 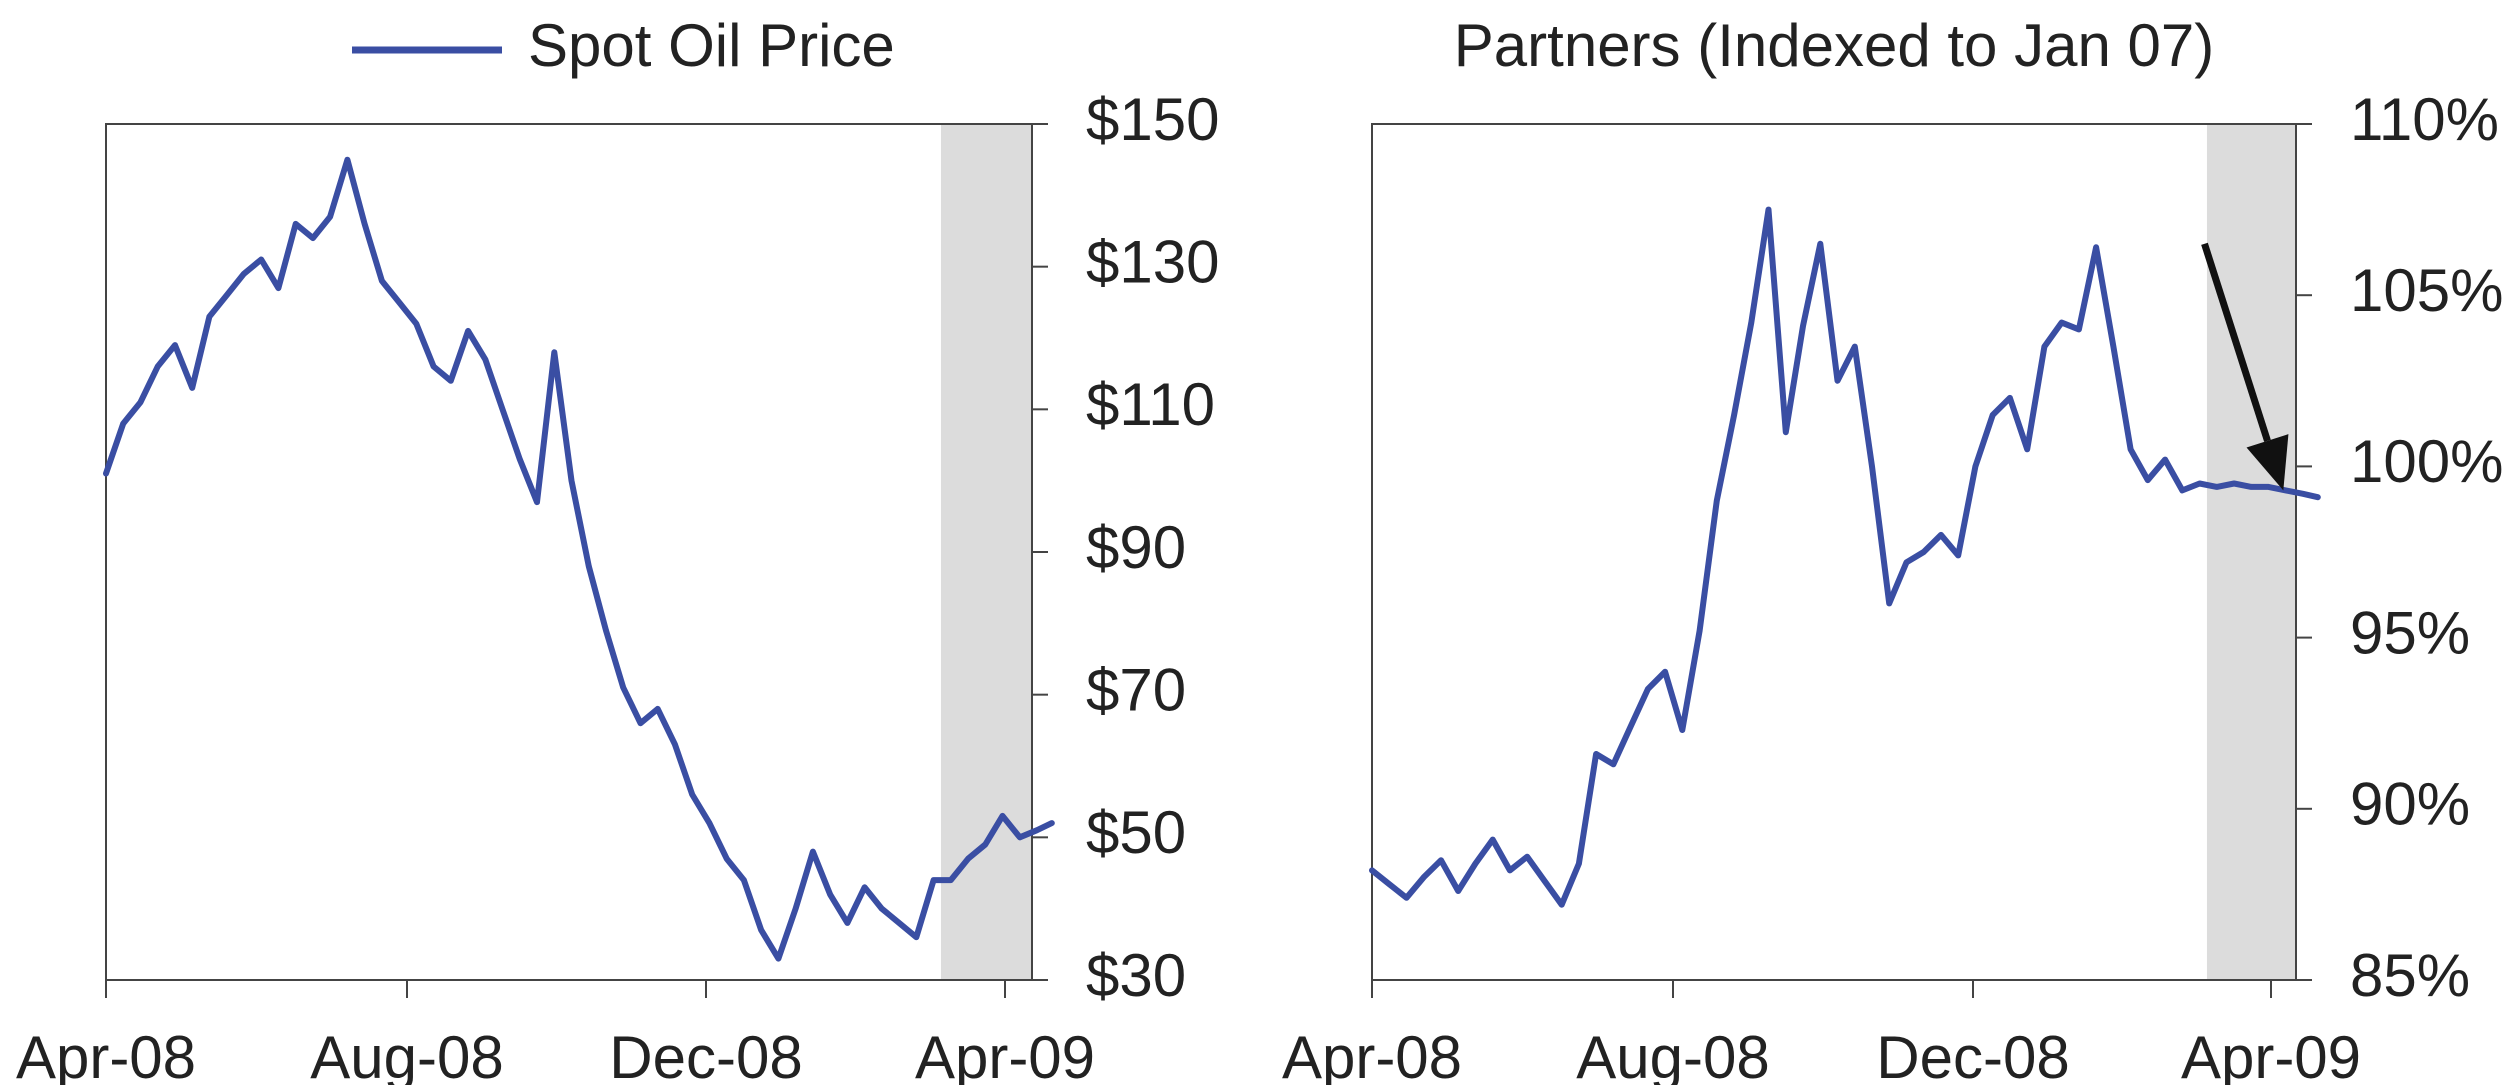 I want to click on x-tick-label: Dec-08, so click(x=705, y=1054).